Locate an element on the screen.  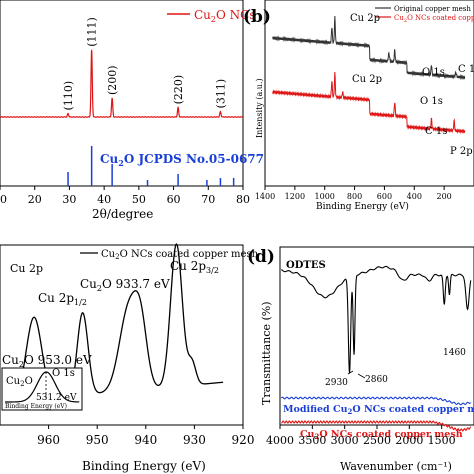
panel-d-coated-label: Cu2O NCs coated copper mesh is located at coordinates (381, 435).